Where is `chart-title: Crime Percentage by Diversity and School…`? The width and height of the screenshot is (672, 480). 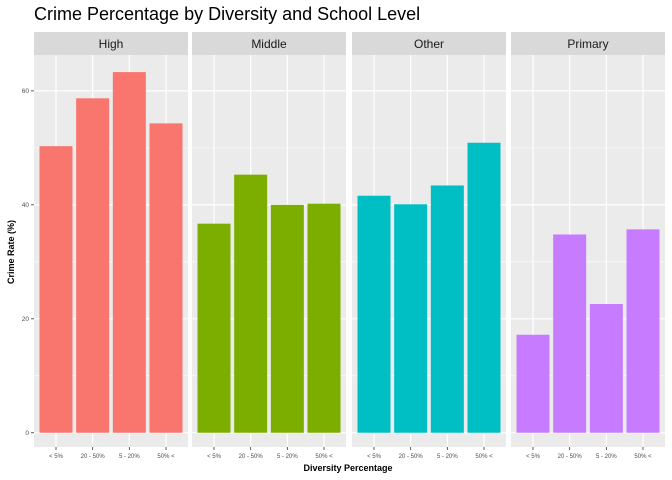 chart-title: Crime Percentage by Diversity and School… is located at coordinates (227, 14).